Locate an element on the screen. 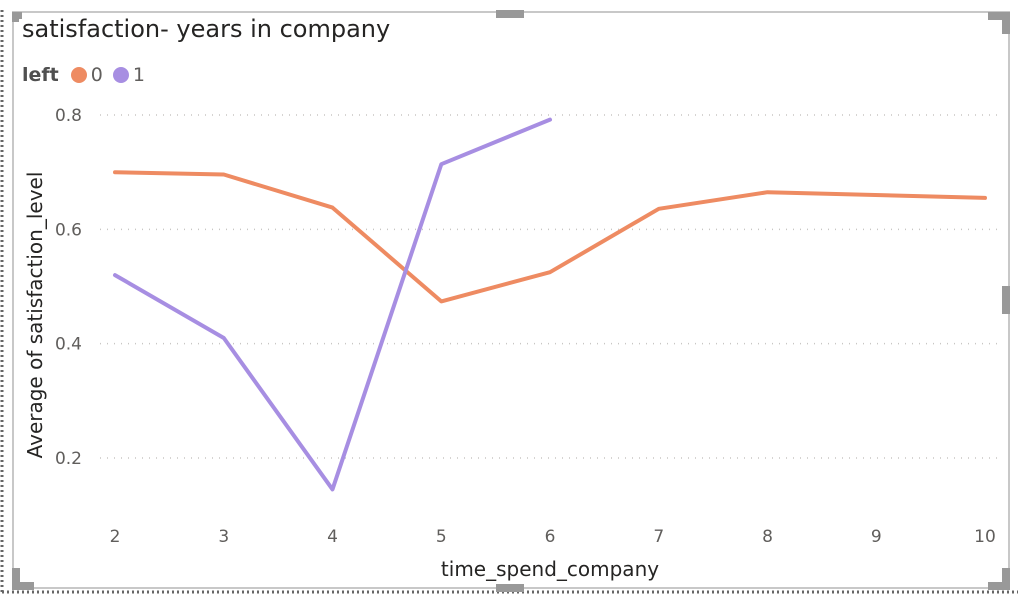  legend-label-series-1: 1 is located at coordinates (138, 75).